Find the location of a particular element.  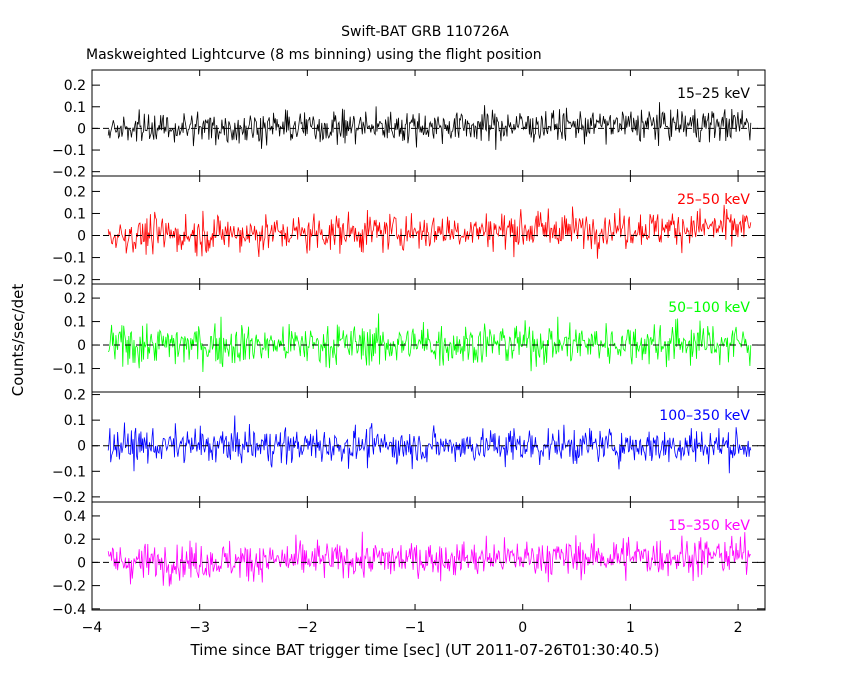

y-tick-label: −0.4 is located at coordinates (69, 610).